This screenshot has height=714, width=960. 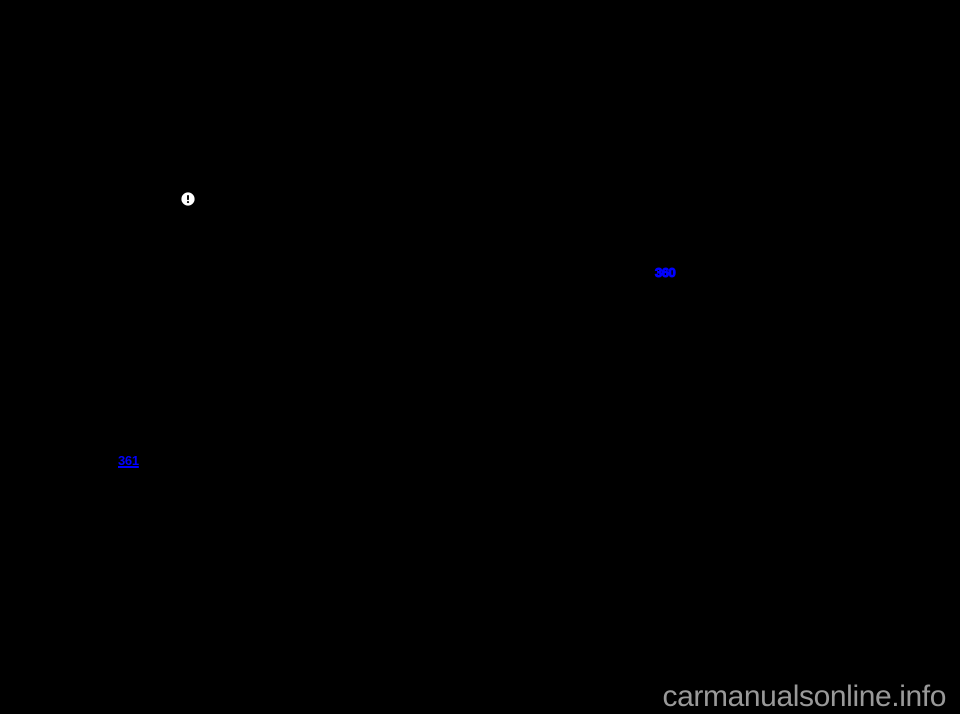 I want to click on page-reference-upper-right: 360, so click(x=665, y=272).